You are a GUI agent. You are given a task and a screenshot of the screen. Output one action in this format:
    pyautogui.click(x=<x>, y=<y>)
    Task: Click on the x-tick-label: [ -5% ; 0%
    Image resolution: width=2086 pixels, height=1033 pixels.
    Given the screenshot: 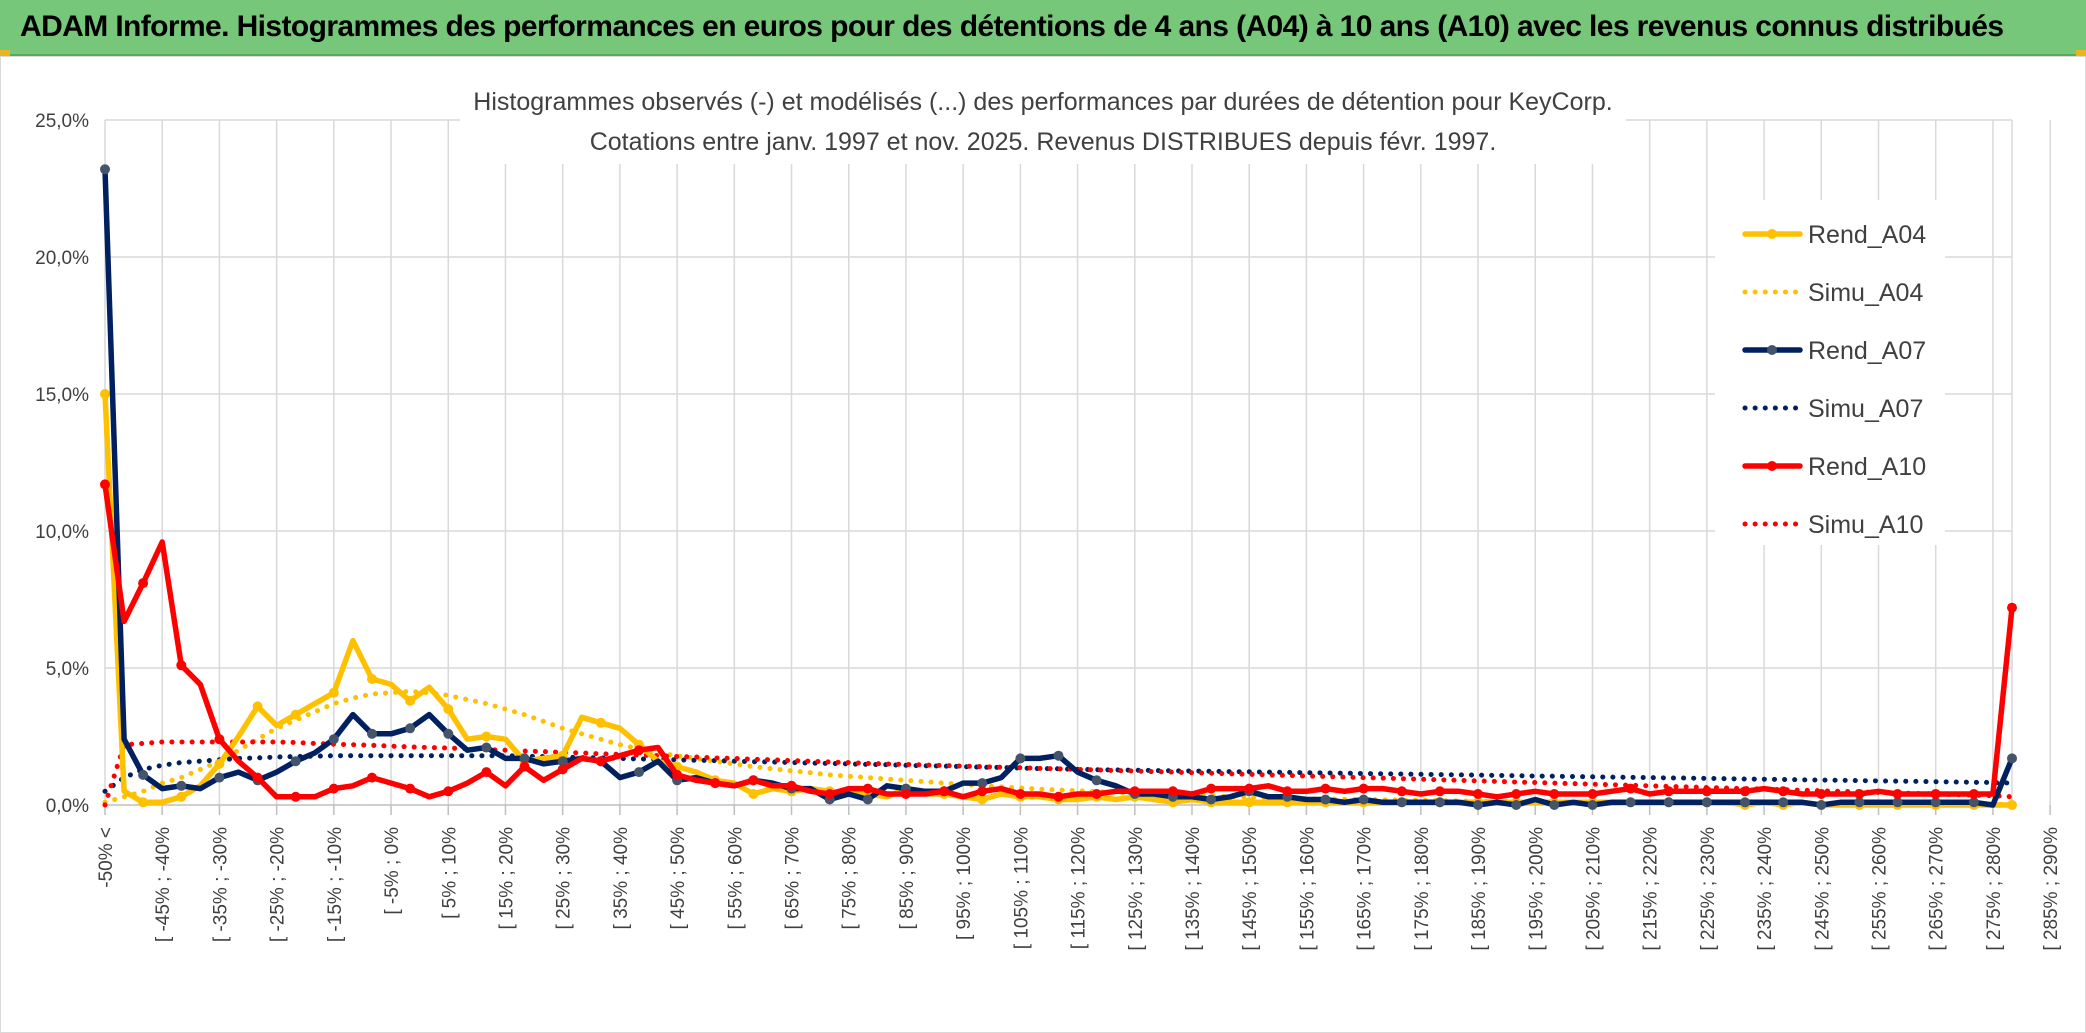 What is the action you would take?
    pyautogui.click(x=392, y=871)
    